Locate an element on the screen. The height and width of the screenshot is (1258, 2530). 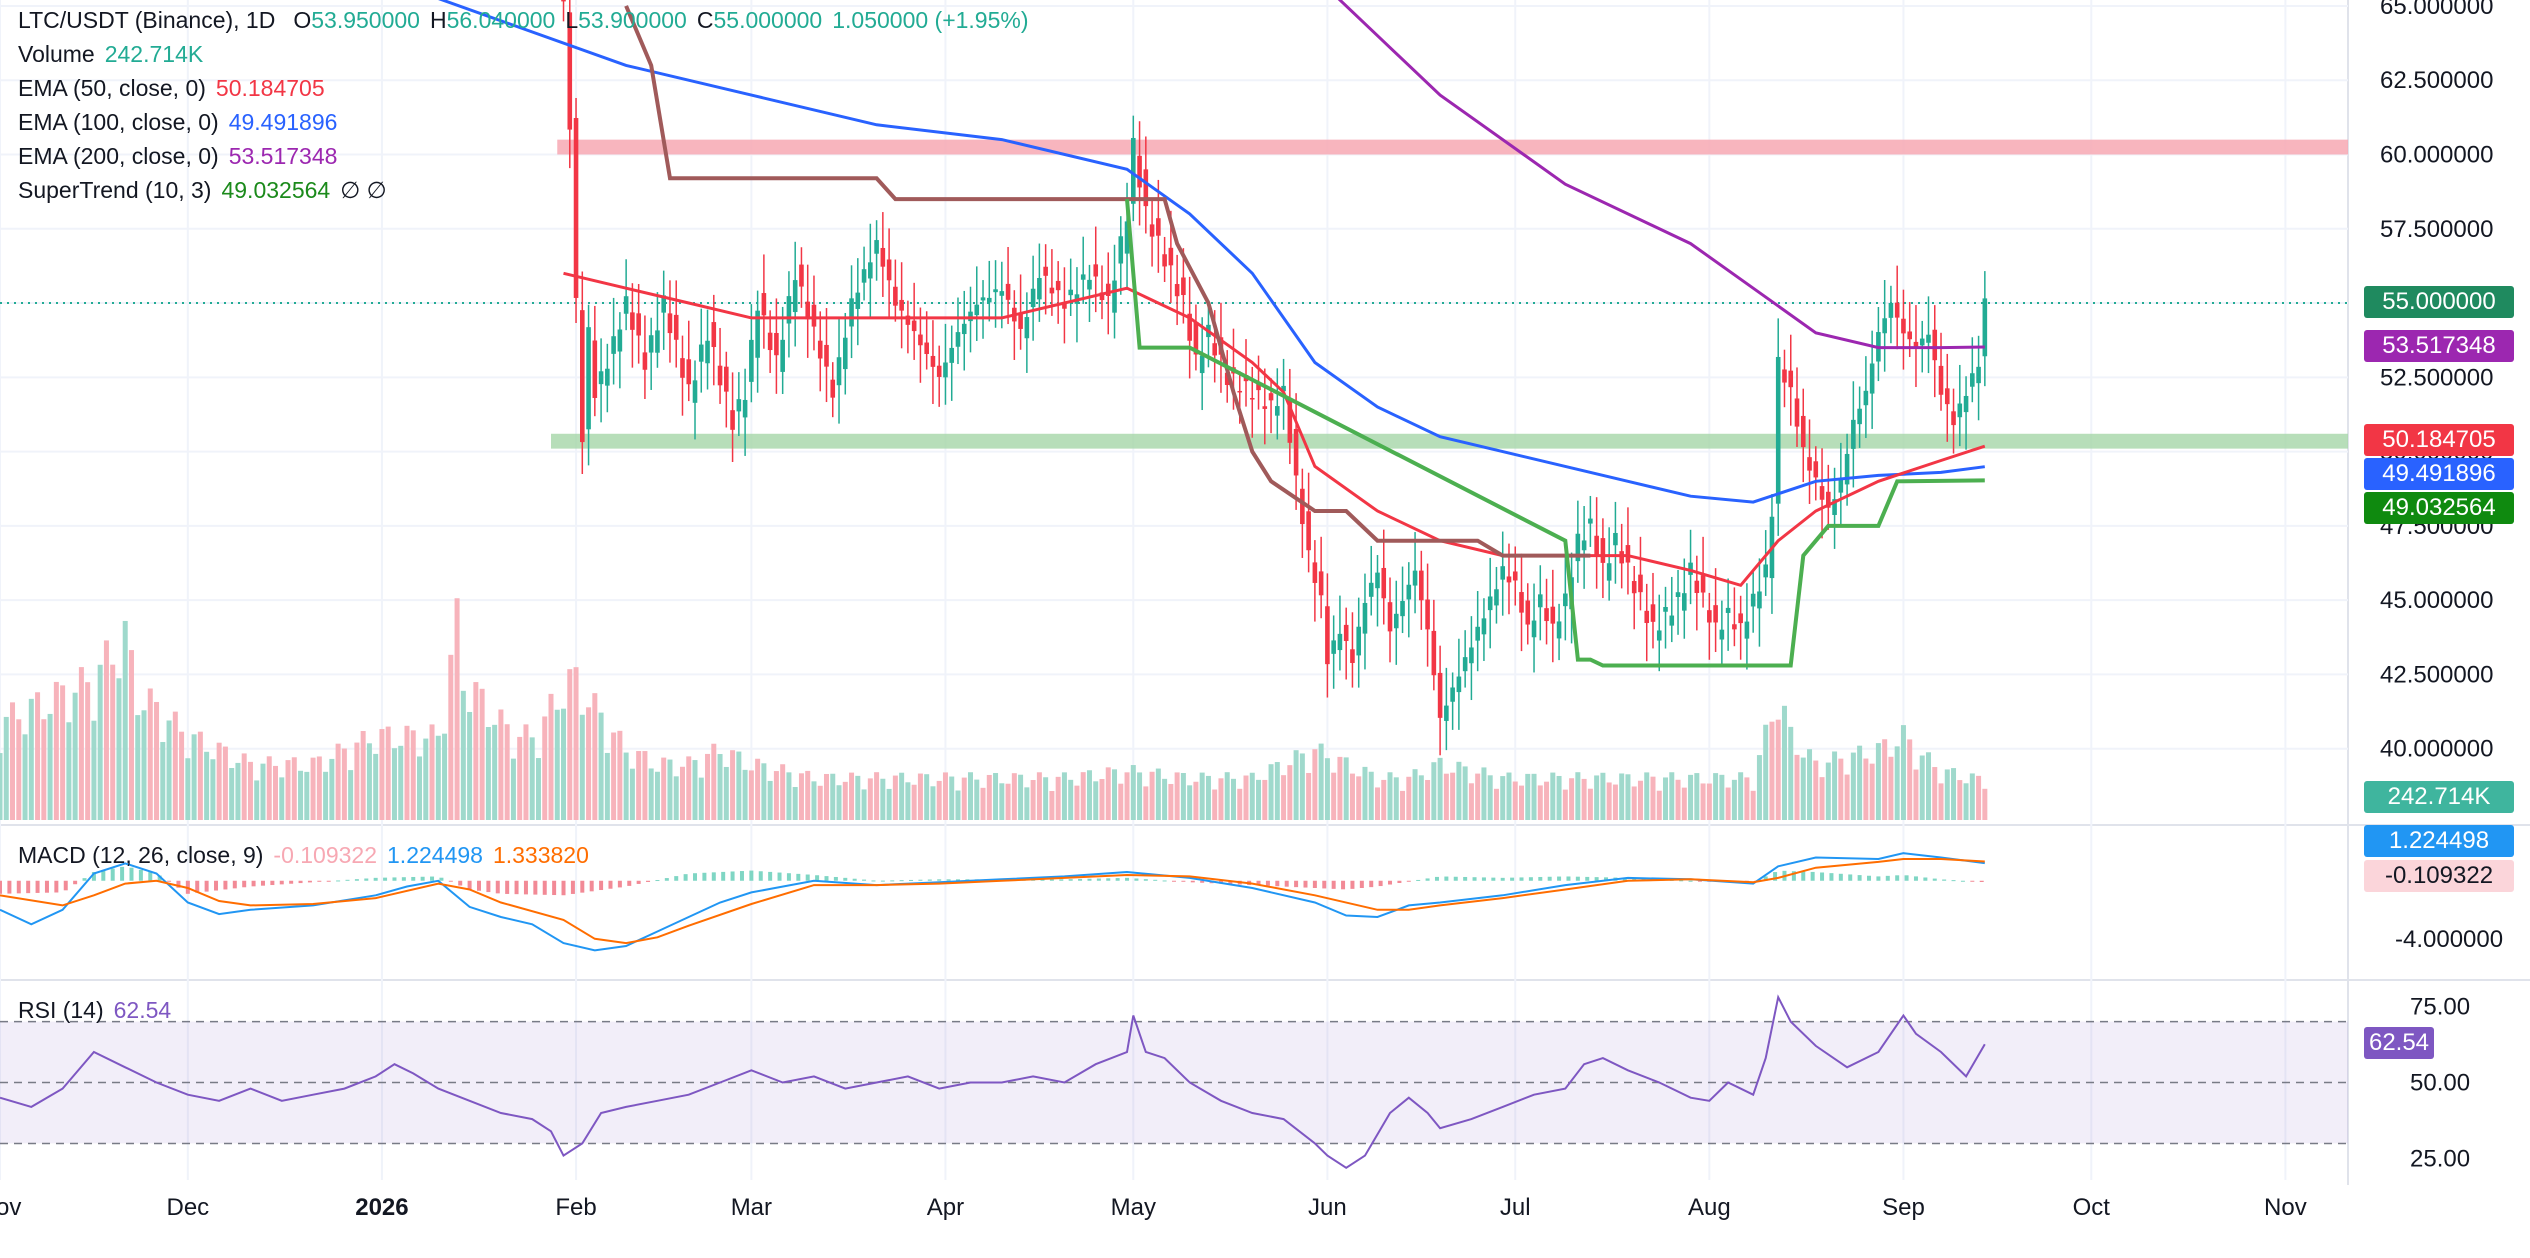
macd-tick-label: -4.000000 is located at coordinates (2449, 939).